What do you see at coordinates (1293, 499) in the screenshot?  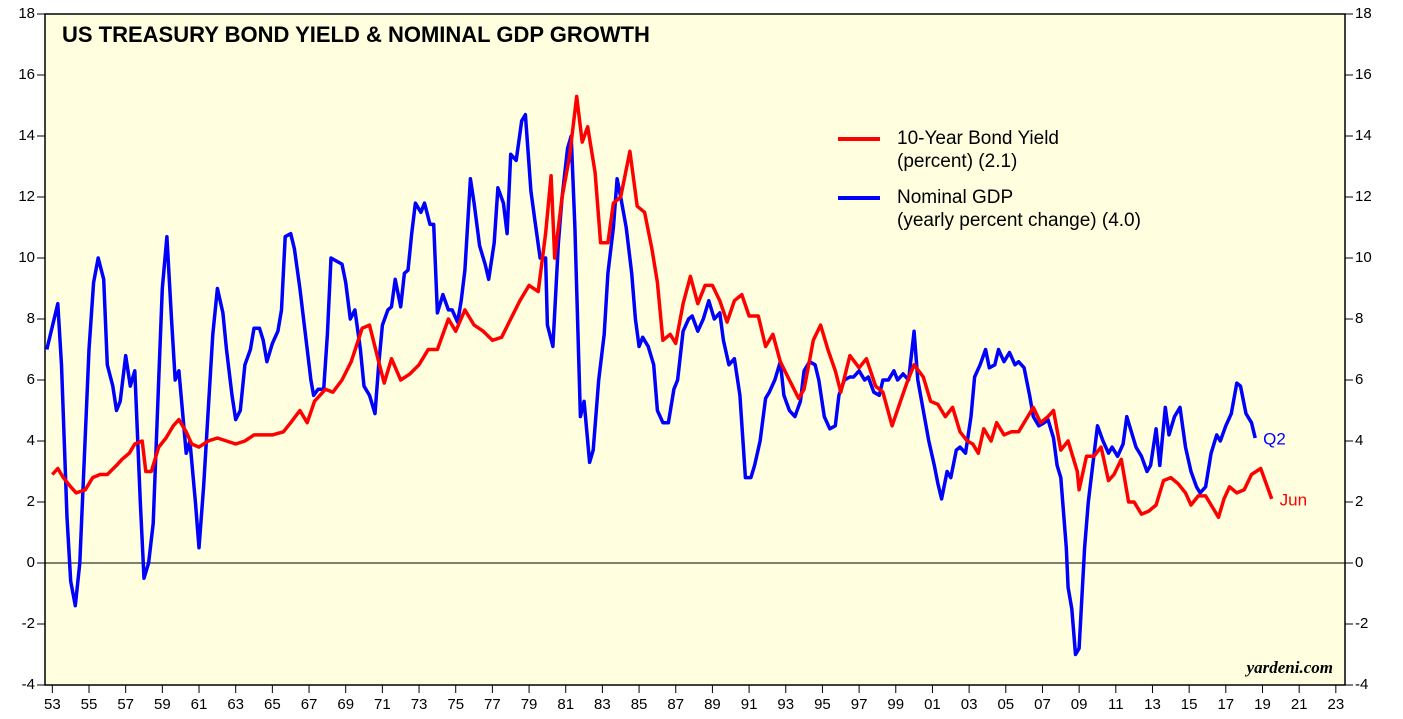 I see `end-label: Jun` at bounding box center [1293, 499].